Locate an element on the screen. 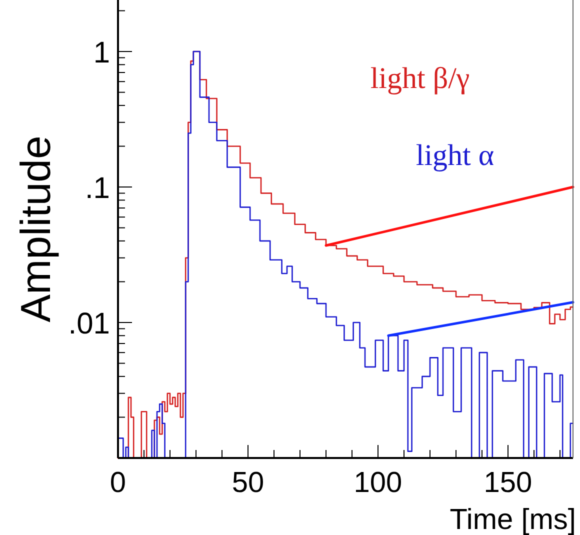 The width and height of the screenshot is (580, 535). y-tick-label: .1 is located at coordinates (97, 189).